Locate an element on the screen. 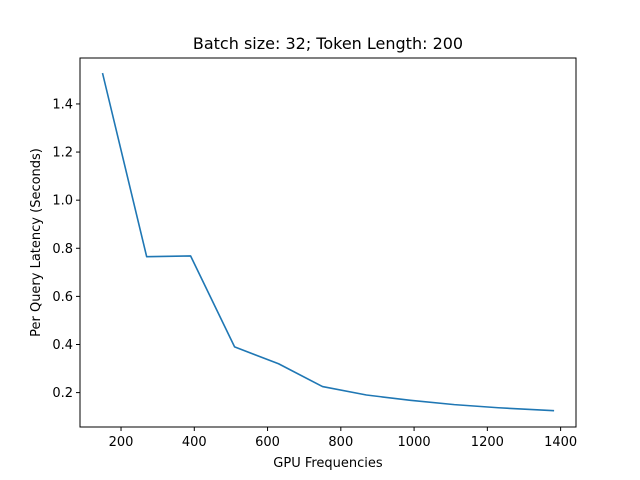 The height and width of the screenshot is (480, 640). x-tick-label: 1000 is located at coordinates (414, 442).